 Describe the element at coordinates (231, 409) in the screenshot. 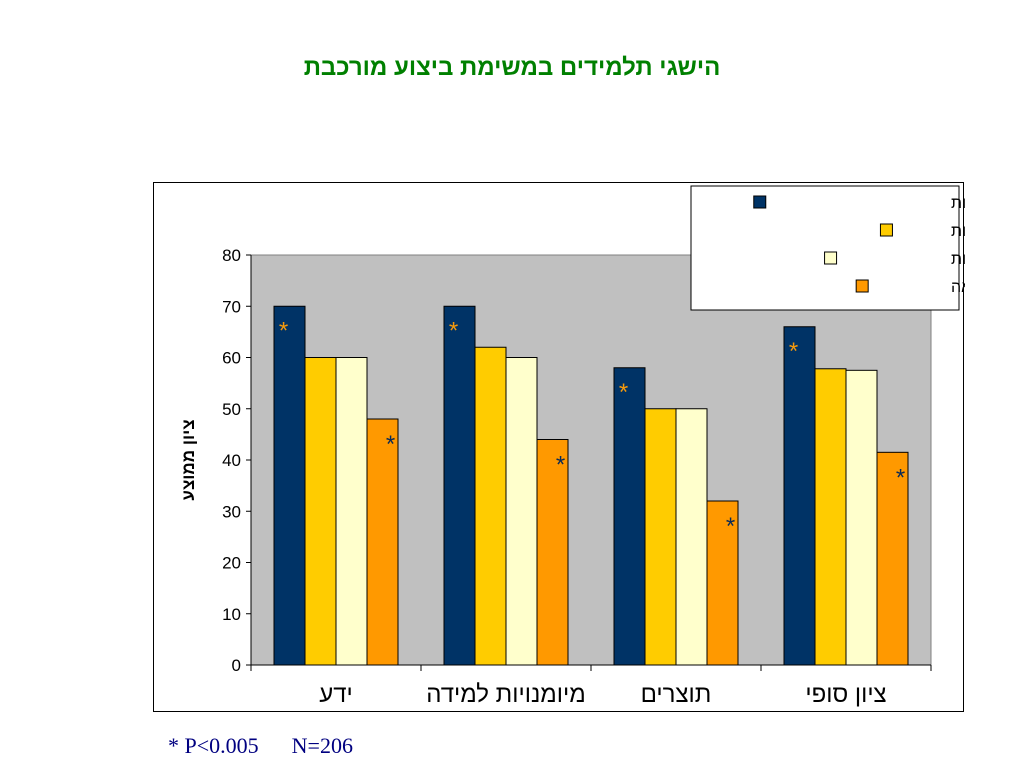

I see `y-tick-label: 50` at that location.